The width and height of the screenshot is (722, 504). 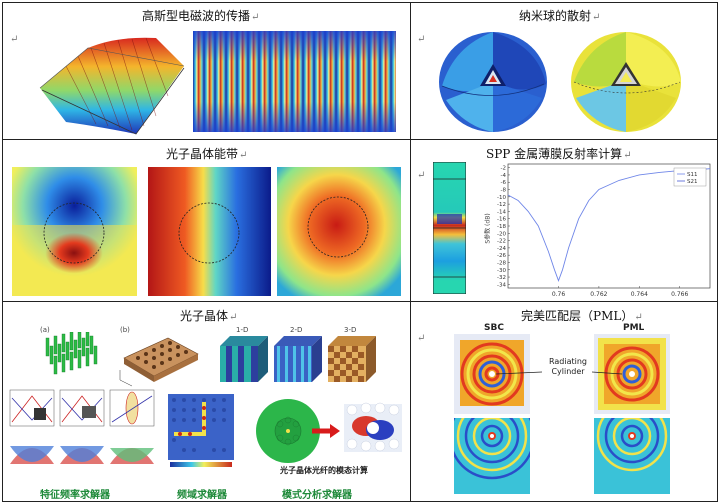 I want to click on x-tick-label: 0.764, so click(x=639, y=294).